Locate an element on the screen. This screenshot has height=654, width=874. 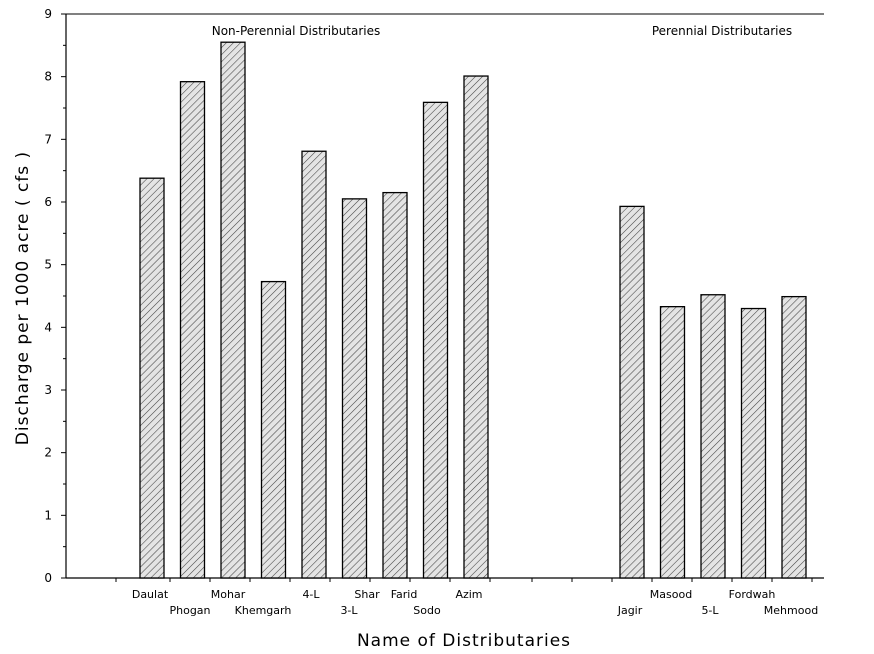
x-category-label: Mohar is located at coordinates (228, 594).